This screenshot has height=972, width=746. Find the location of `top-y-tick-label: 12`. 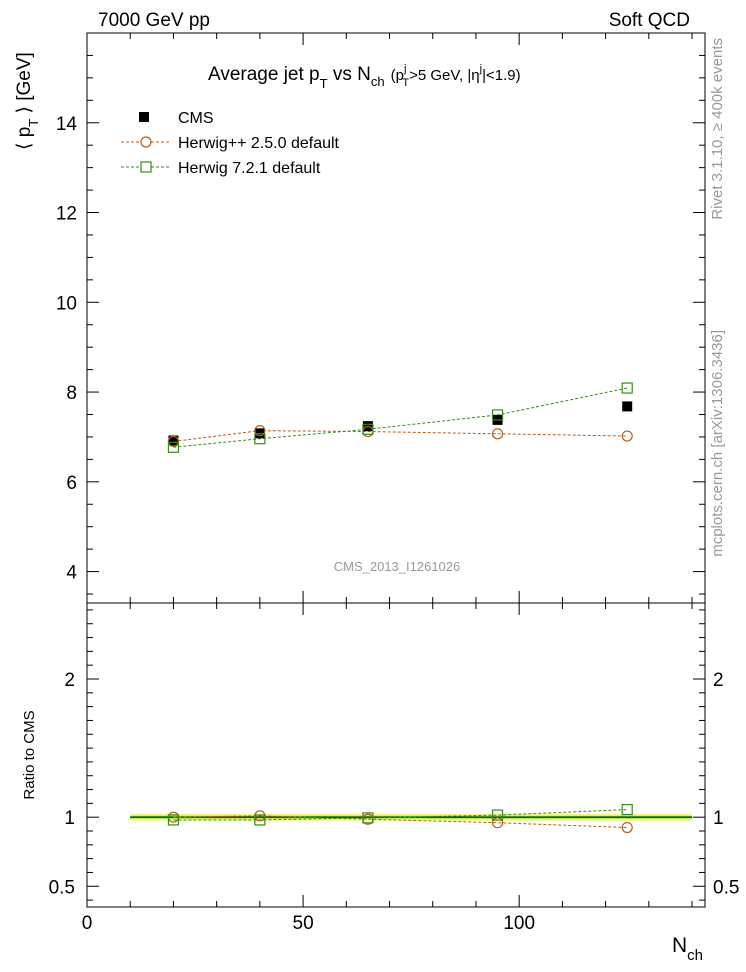

top-y-tick-label: 12 is located at coordinates (66, 214).